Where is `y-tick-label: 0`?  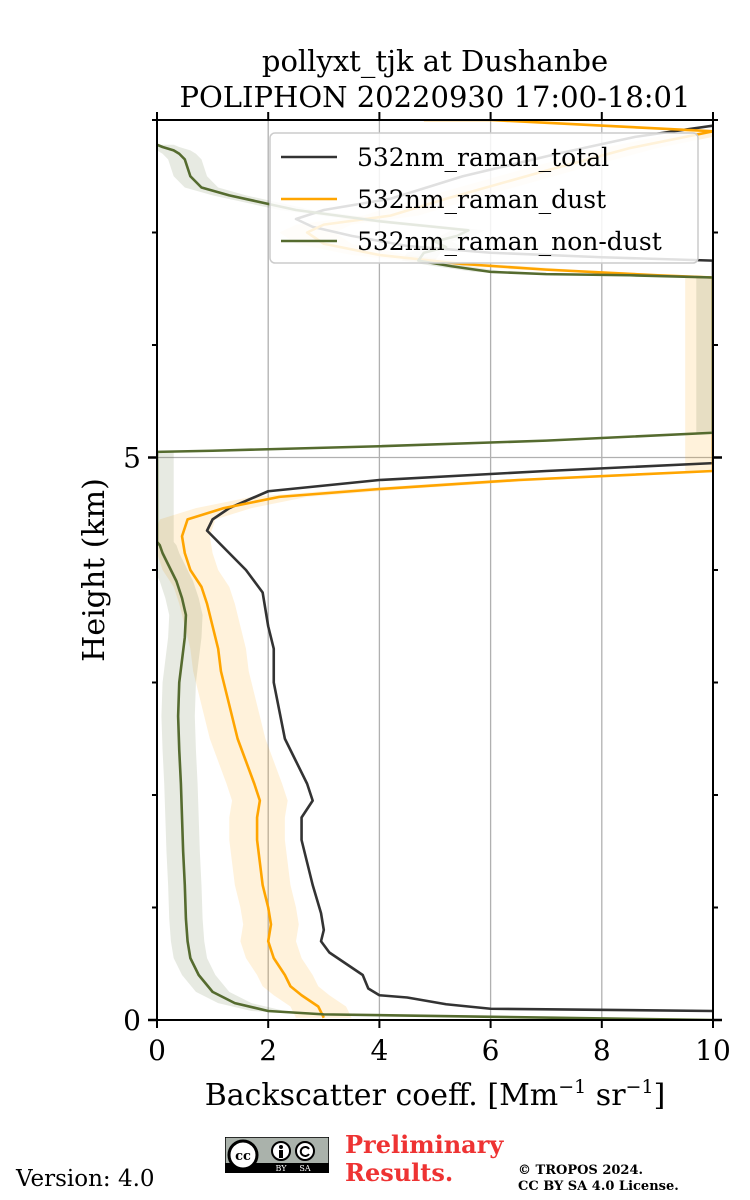 y-tick-label: 0 is located at coordinates (132, 1020).